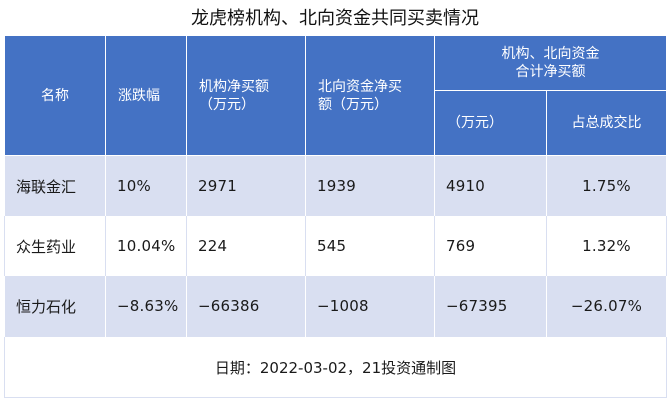 This screenshot has height=400, width=670. I want to click on cell-change: 10%, so click(146, 185).